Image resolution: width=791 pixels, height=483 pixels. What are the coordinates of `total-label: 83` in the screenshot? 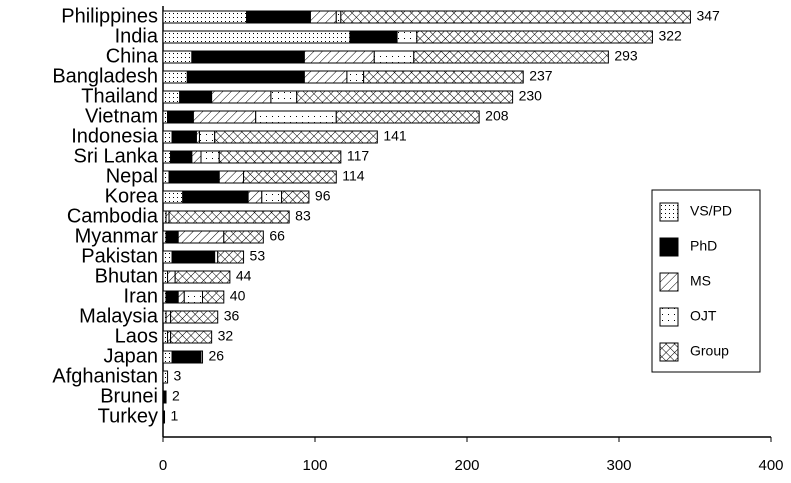 It's located at (303, 216).